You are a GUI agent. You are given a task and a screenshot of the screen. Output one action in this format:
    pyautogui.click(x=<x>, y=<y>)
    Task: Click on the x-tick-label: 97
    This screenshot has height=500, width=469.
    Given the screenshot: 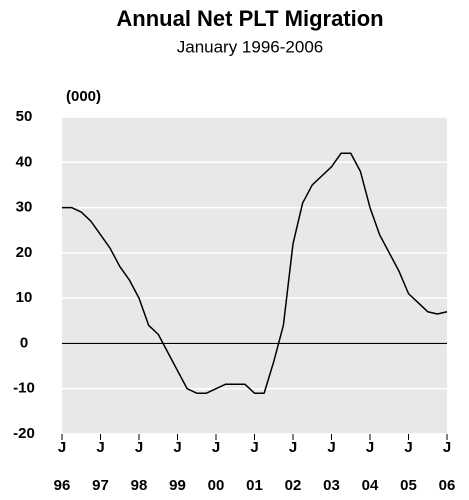 What is the action you would take?
    pyautogui.click(x=100, y=485)
    